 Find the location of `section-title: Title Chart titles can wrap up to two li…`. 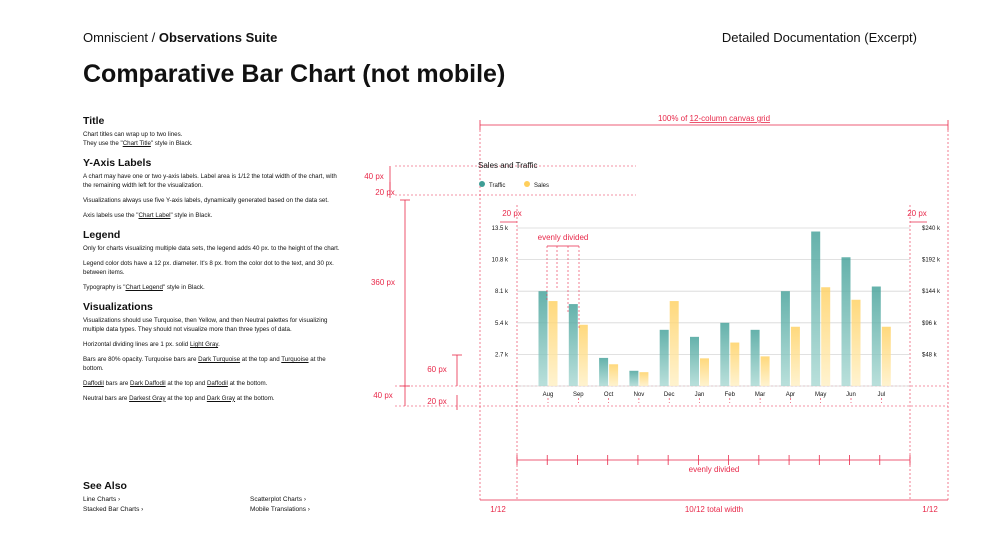

section-title: Title Chart titles can wrap up to two li… is located at coordinates (213, 132).